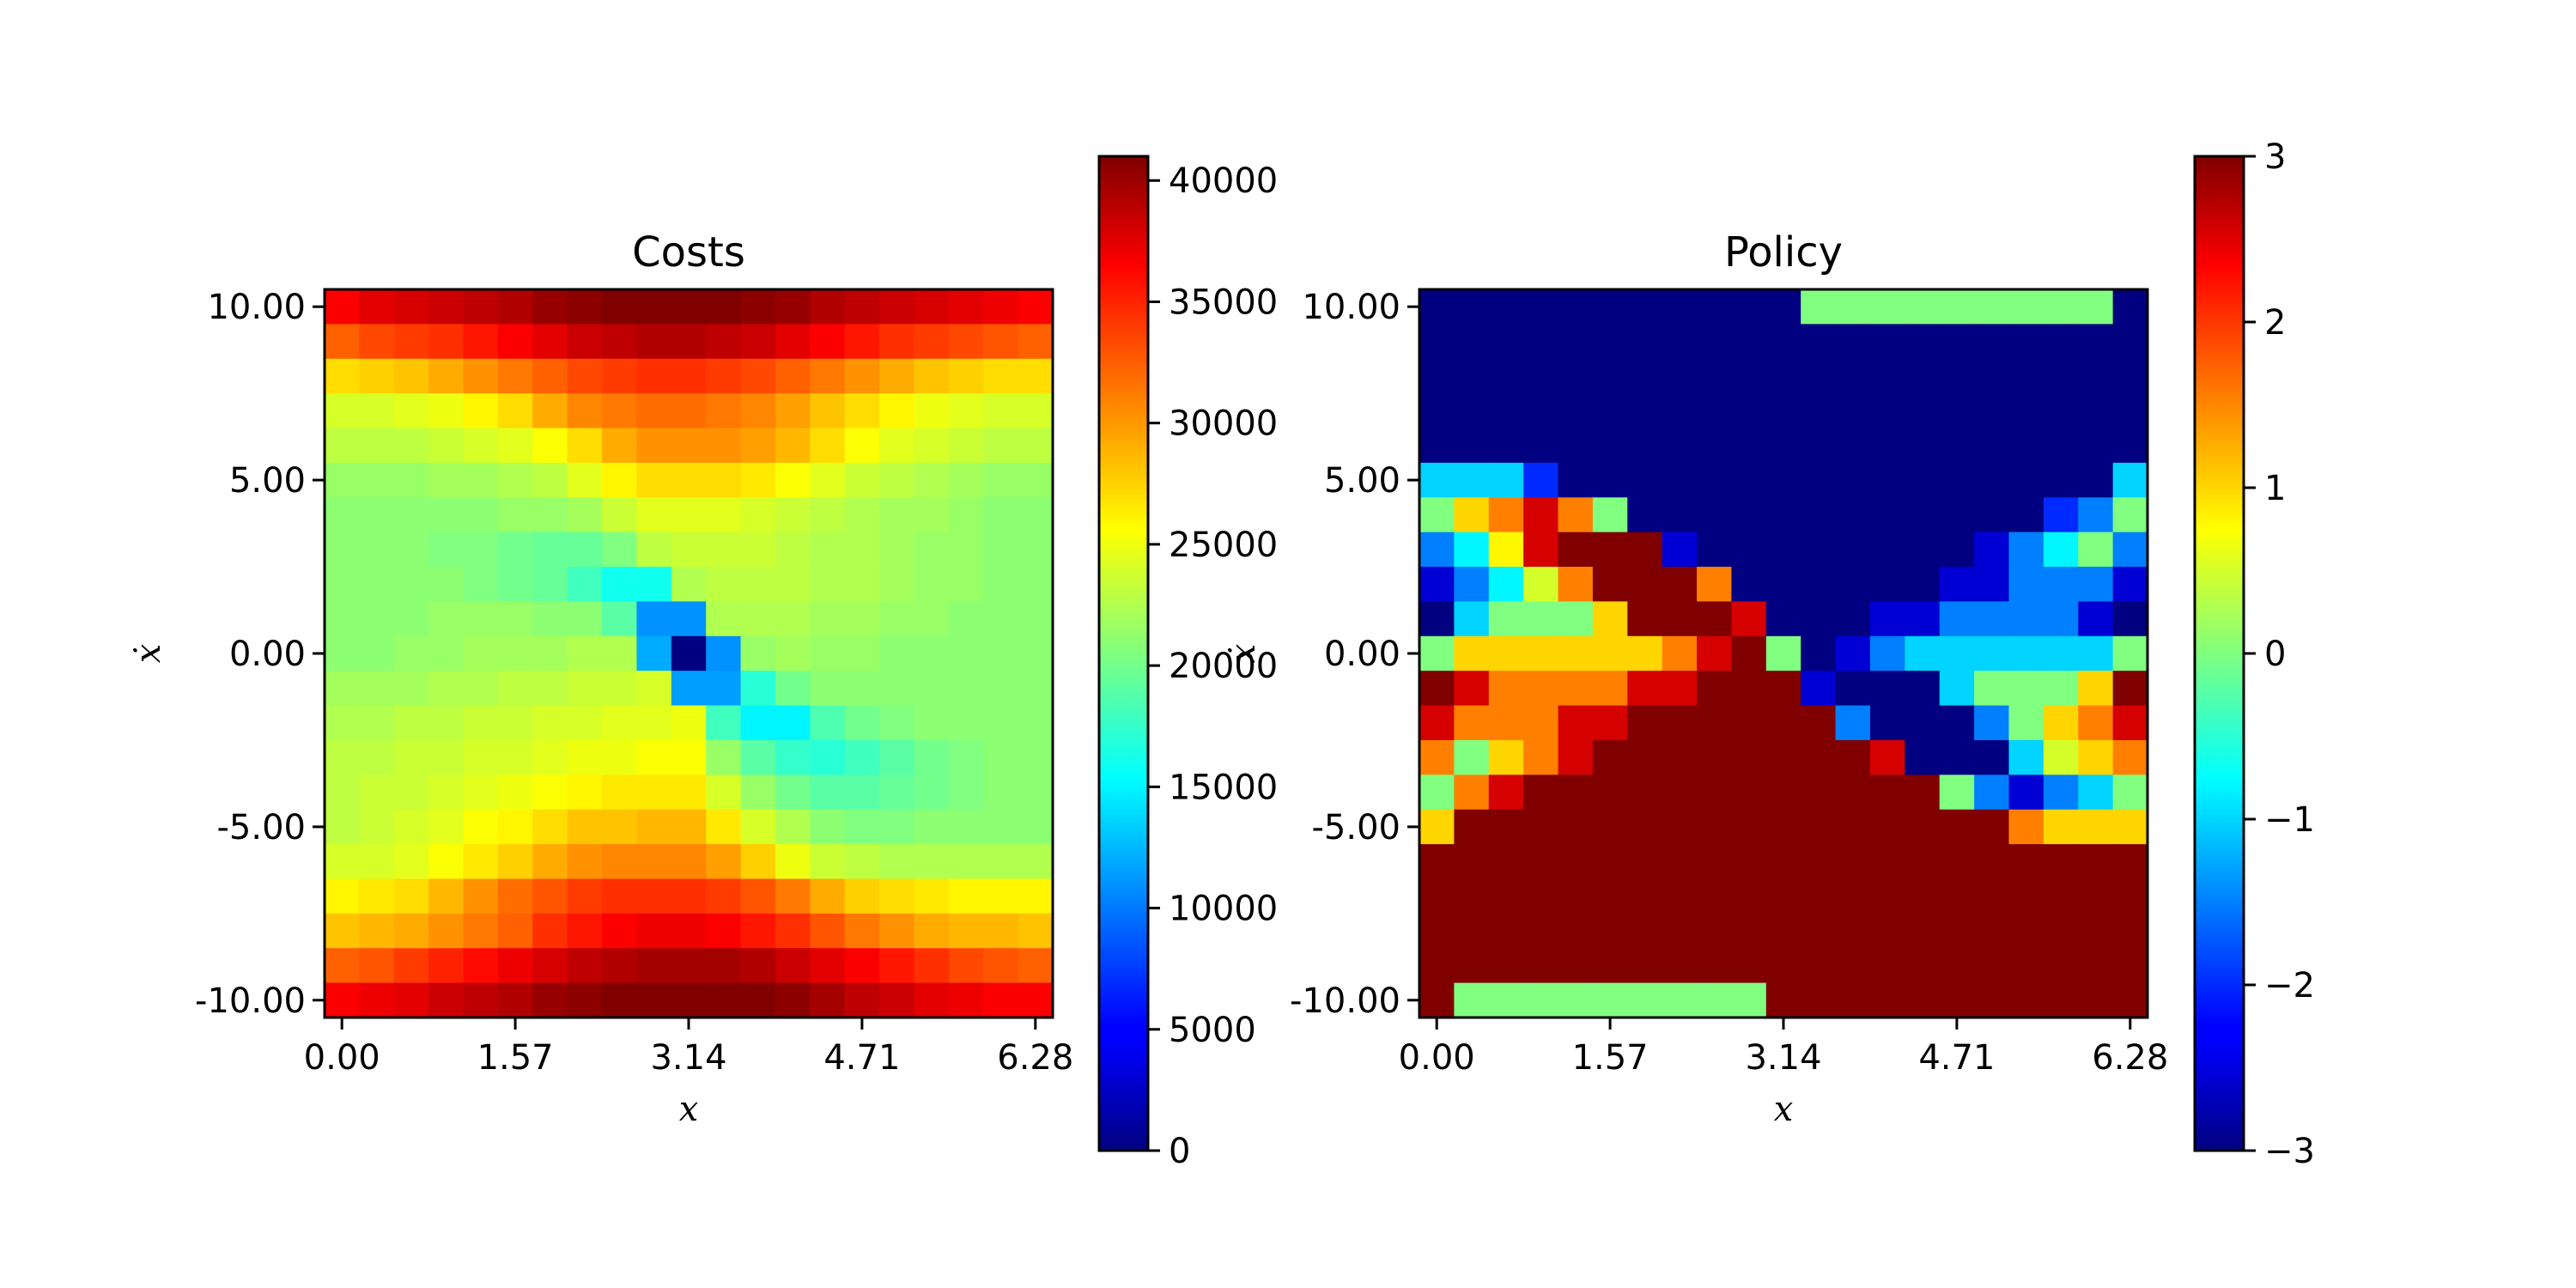  Describe the element at coordinates (1362, 481) in the screenshot. I see `policy-y-tick-label: 5.00` at that location.